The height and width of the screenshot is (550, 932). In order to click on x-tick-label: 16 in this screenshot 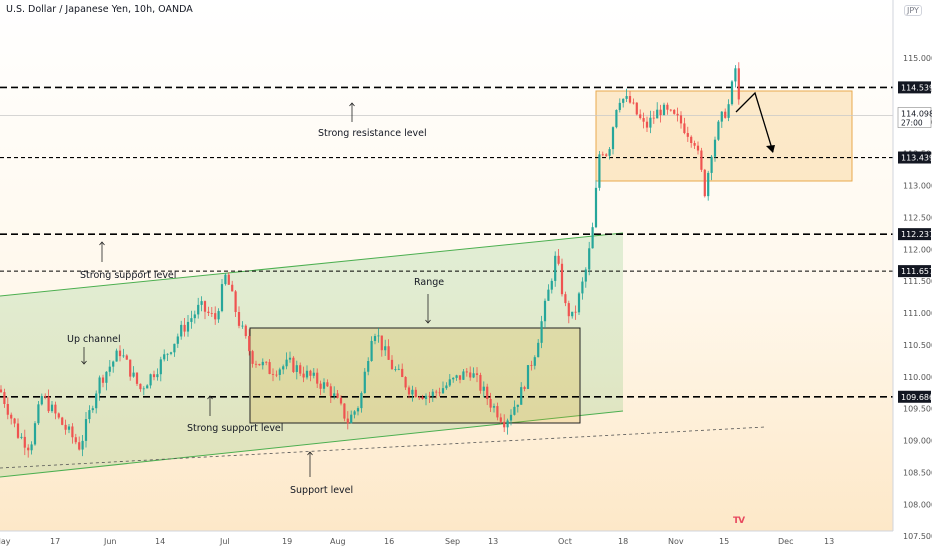, I will do `click(389, 541)`.